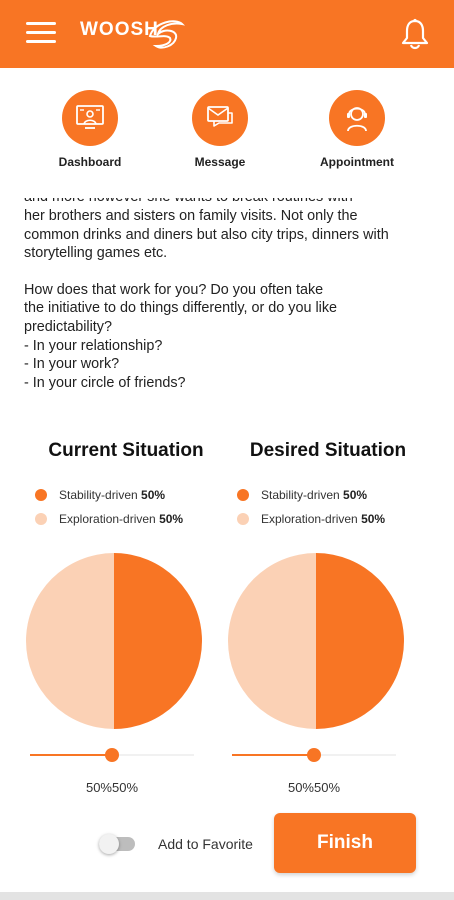 The image size is (454, 900). I want to click on current-situation-pie-chart, so click(114, 641).